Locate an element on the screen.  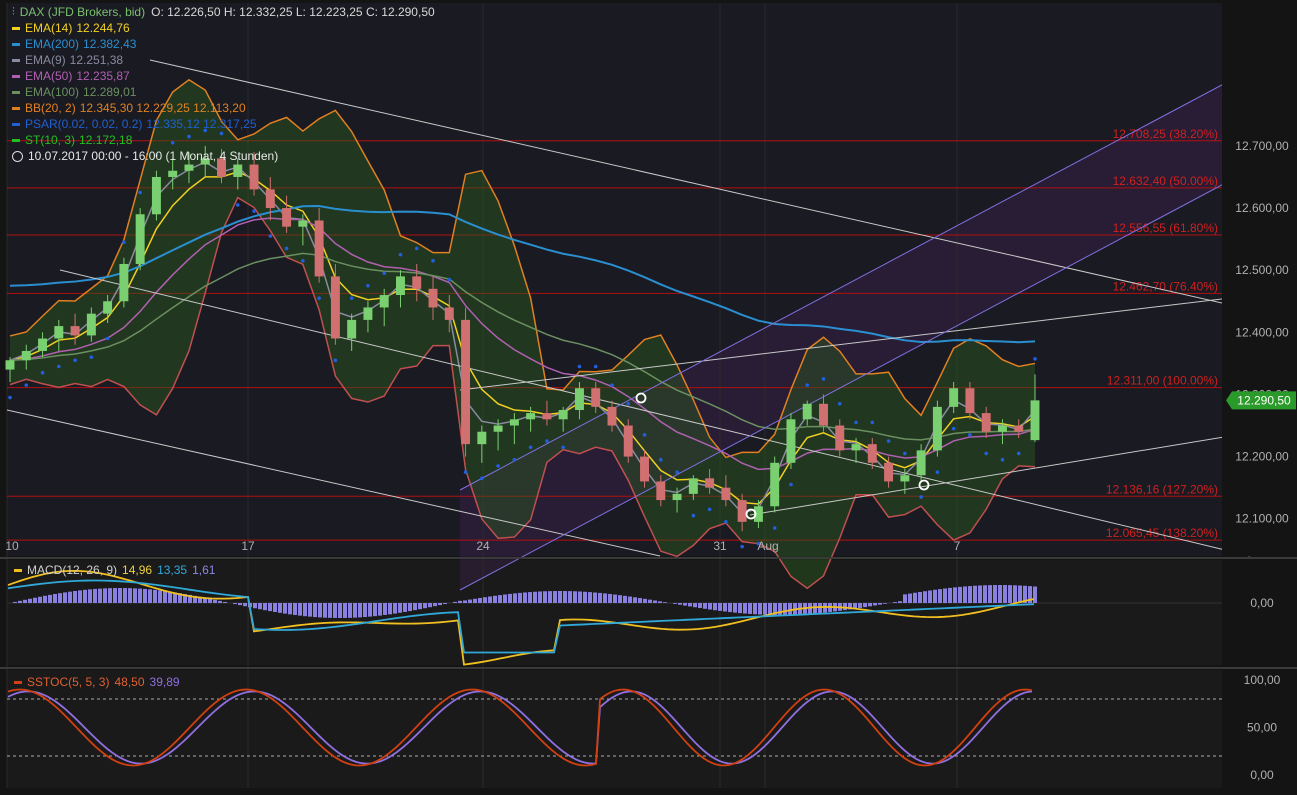
indicator-row: EMA(9) 12.251,38 is located at coordinates (223, 60).